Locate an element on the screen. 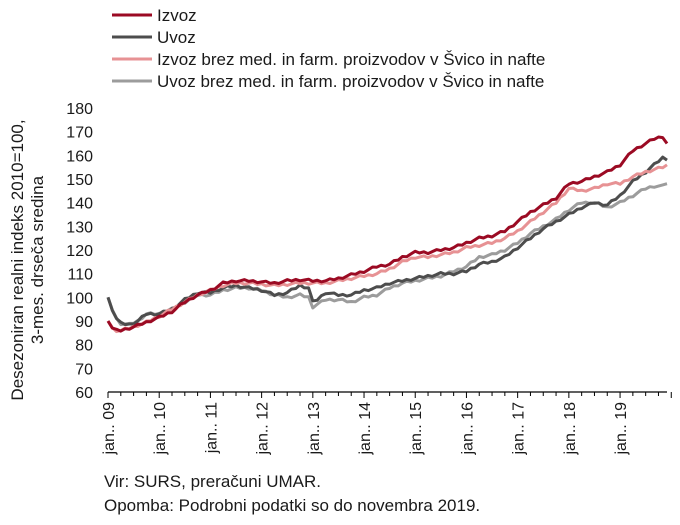  x-tick-label: jan.. 10 is located at coordinates (160, 429).